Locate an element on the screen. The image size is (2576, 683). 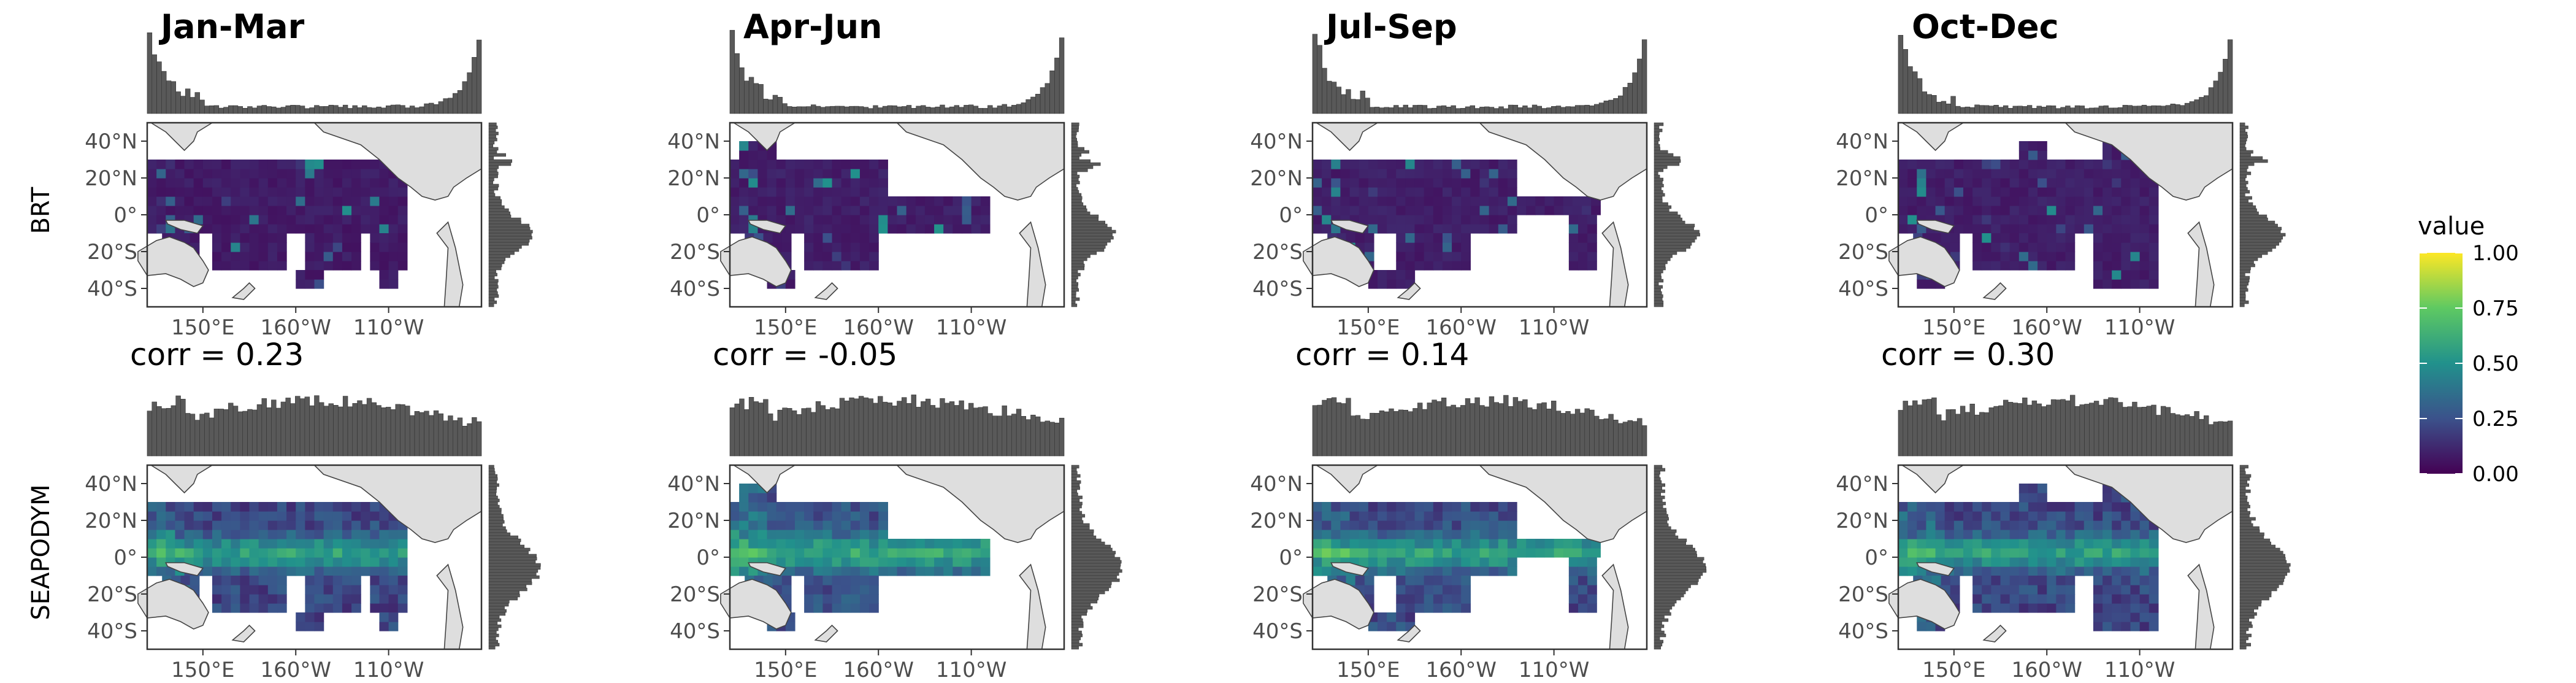
right-marginal-histogram is located at coordinates (1677, 214).